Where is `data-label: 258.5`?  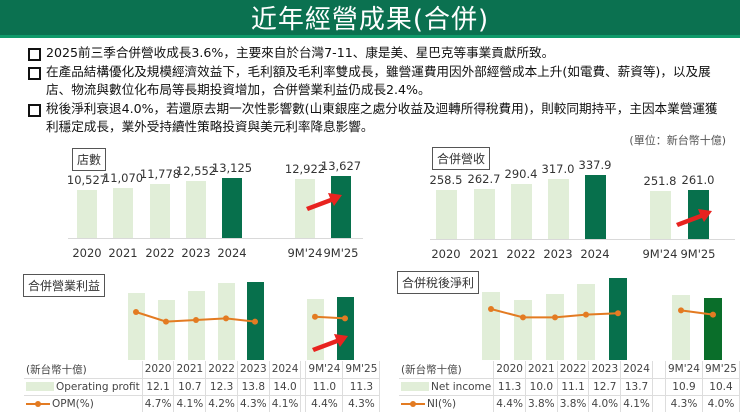
data-label: 258.5 is located at coordinates (446, 180).